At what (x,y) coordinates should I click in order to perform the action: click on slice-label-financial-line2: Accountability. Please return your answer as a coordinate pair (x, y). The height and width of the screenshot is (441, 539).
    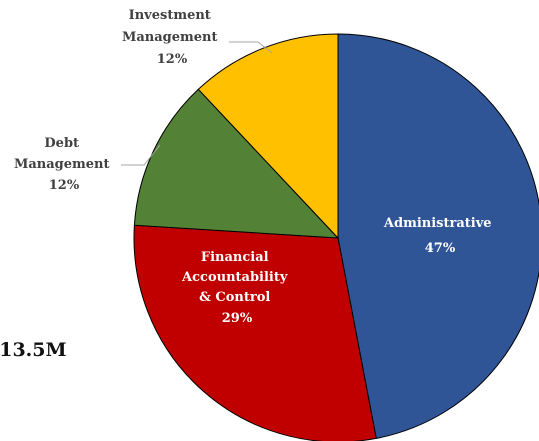
    Looking at the image, I should click on (234, 277).